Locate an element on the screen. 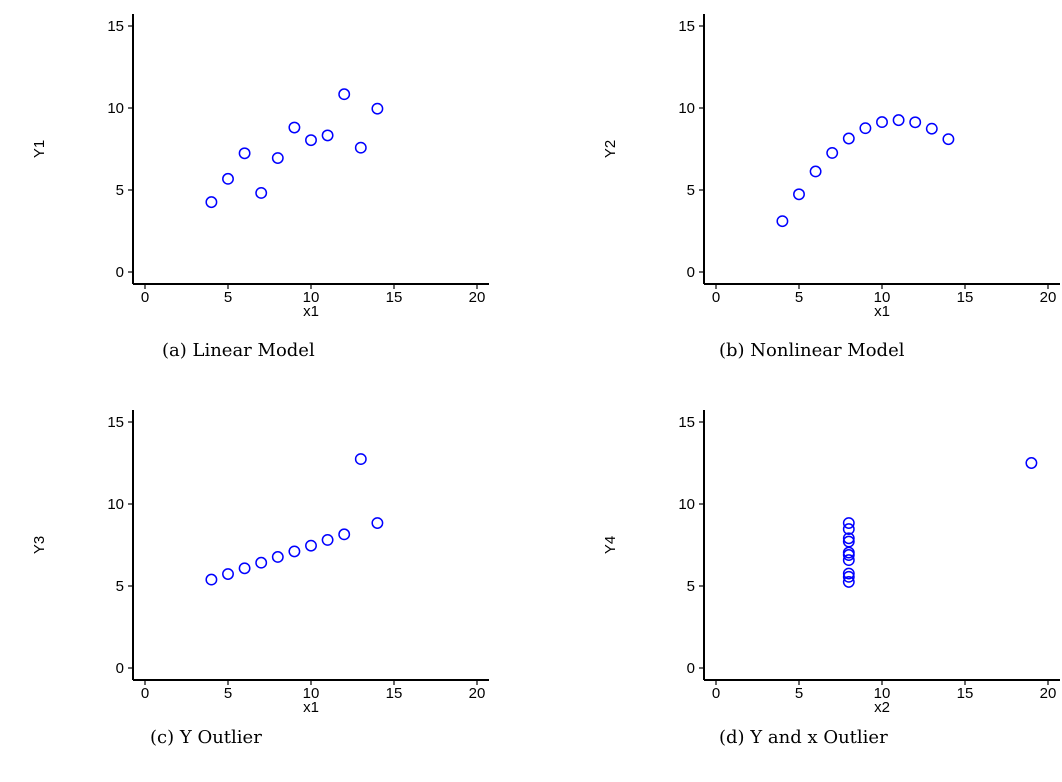  y-axis-label: Y1 is located at coordinates (39, 149).